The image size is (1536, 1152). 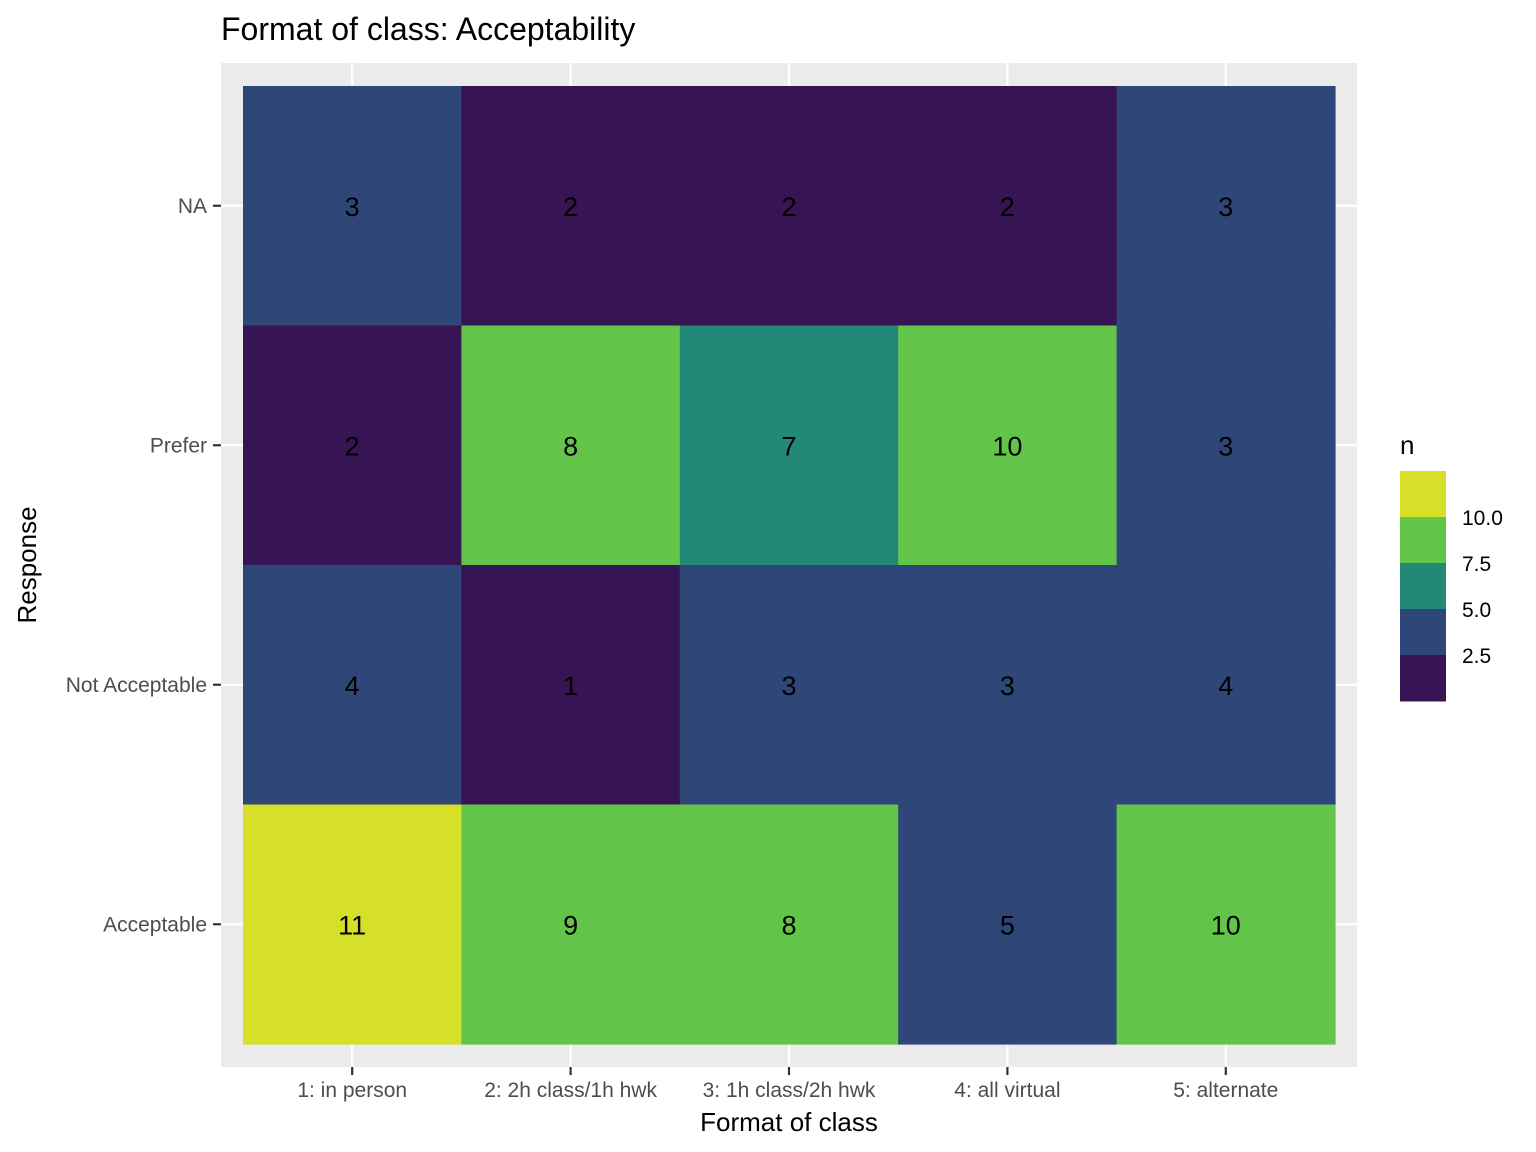 I want to click on x-tick-label: 3: 1h class/2h hwk, so click(x=789, y=1090).